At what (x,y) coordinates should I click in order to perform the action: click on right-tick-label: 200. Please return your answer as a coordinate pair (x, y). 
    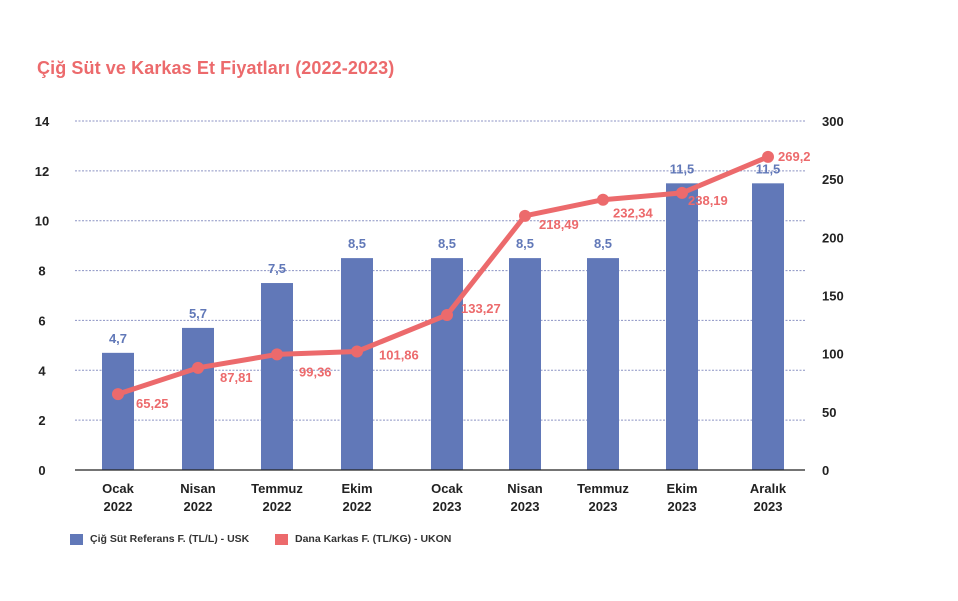
    Looking at the image, I should click on (833, 237).